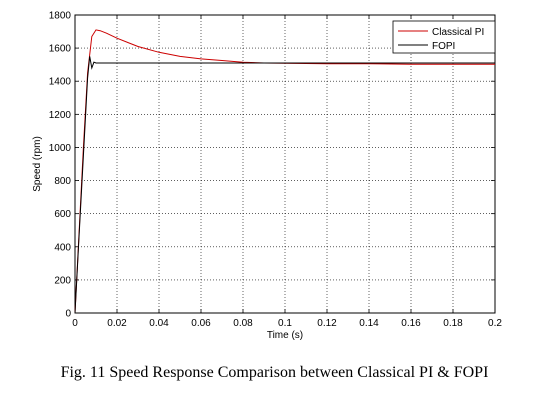 The height and width of the screenshot is (404, 549). I want to click on x-tick-label: 0.02, so click(117, 323).